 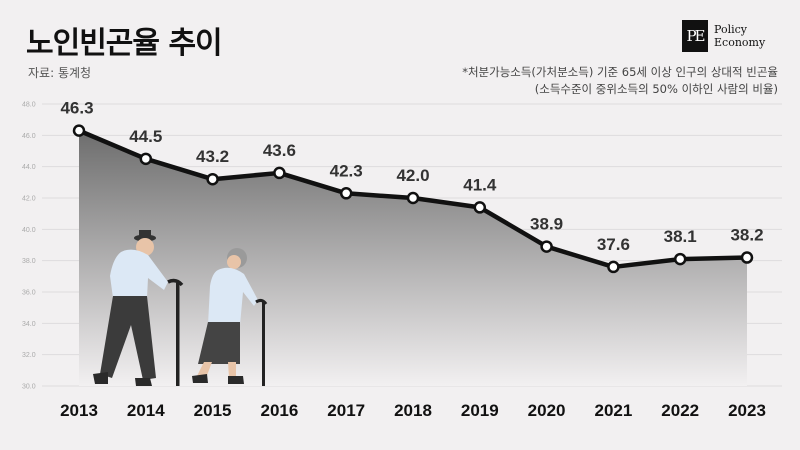 What do you see at coordinates (29, 246) in the screenshot?
I see `y-axis: 30.0 32.0 34.0 36.0 38.0 40.0 42.0 44.0 46.0 48.0` at bounding box center [29, 246].